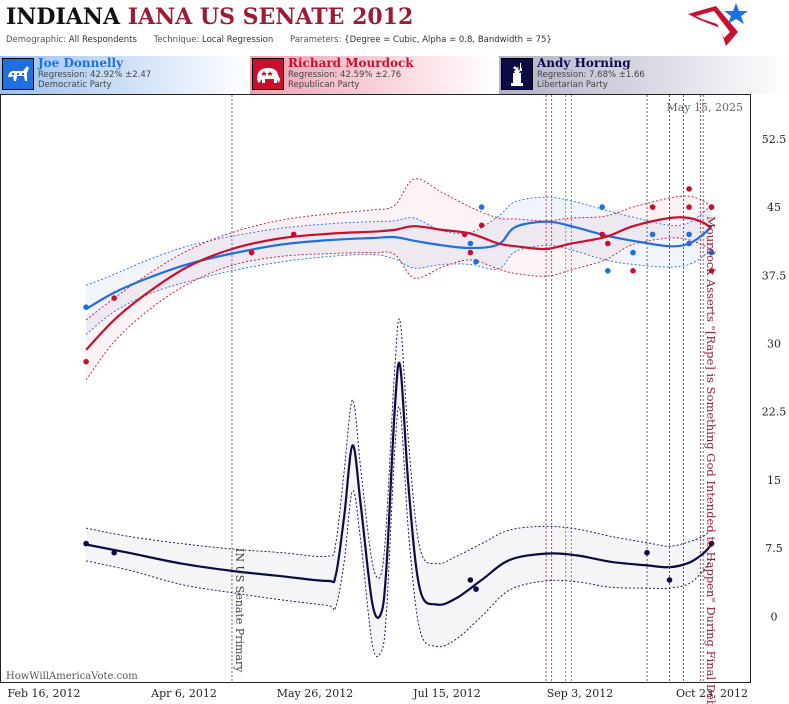  What do you see at coordinates (315, 693) in the screenshot?
I see `x-tick-label: May 26, 2012` at bounding box center [315, 693].